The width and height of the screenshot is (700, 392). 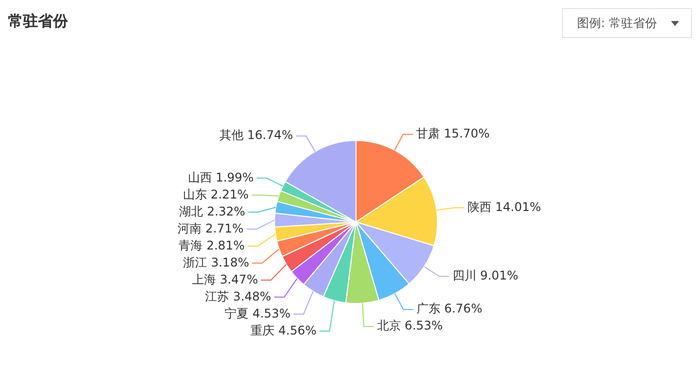 I want to click on slice-label: 浙江 3.18%, so click(x=216, y=262).